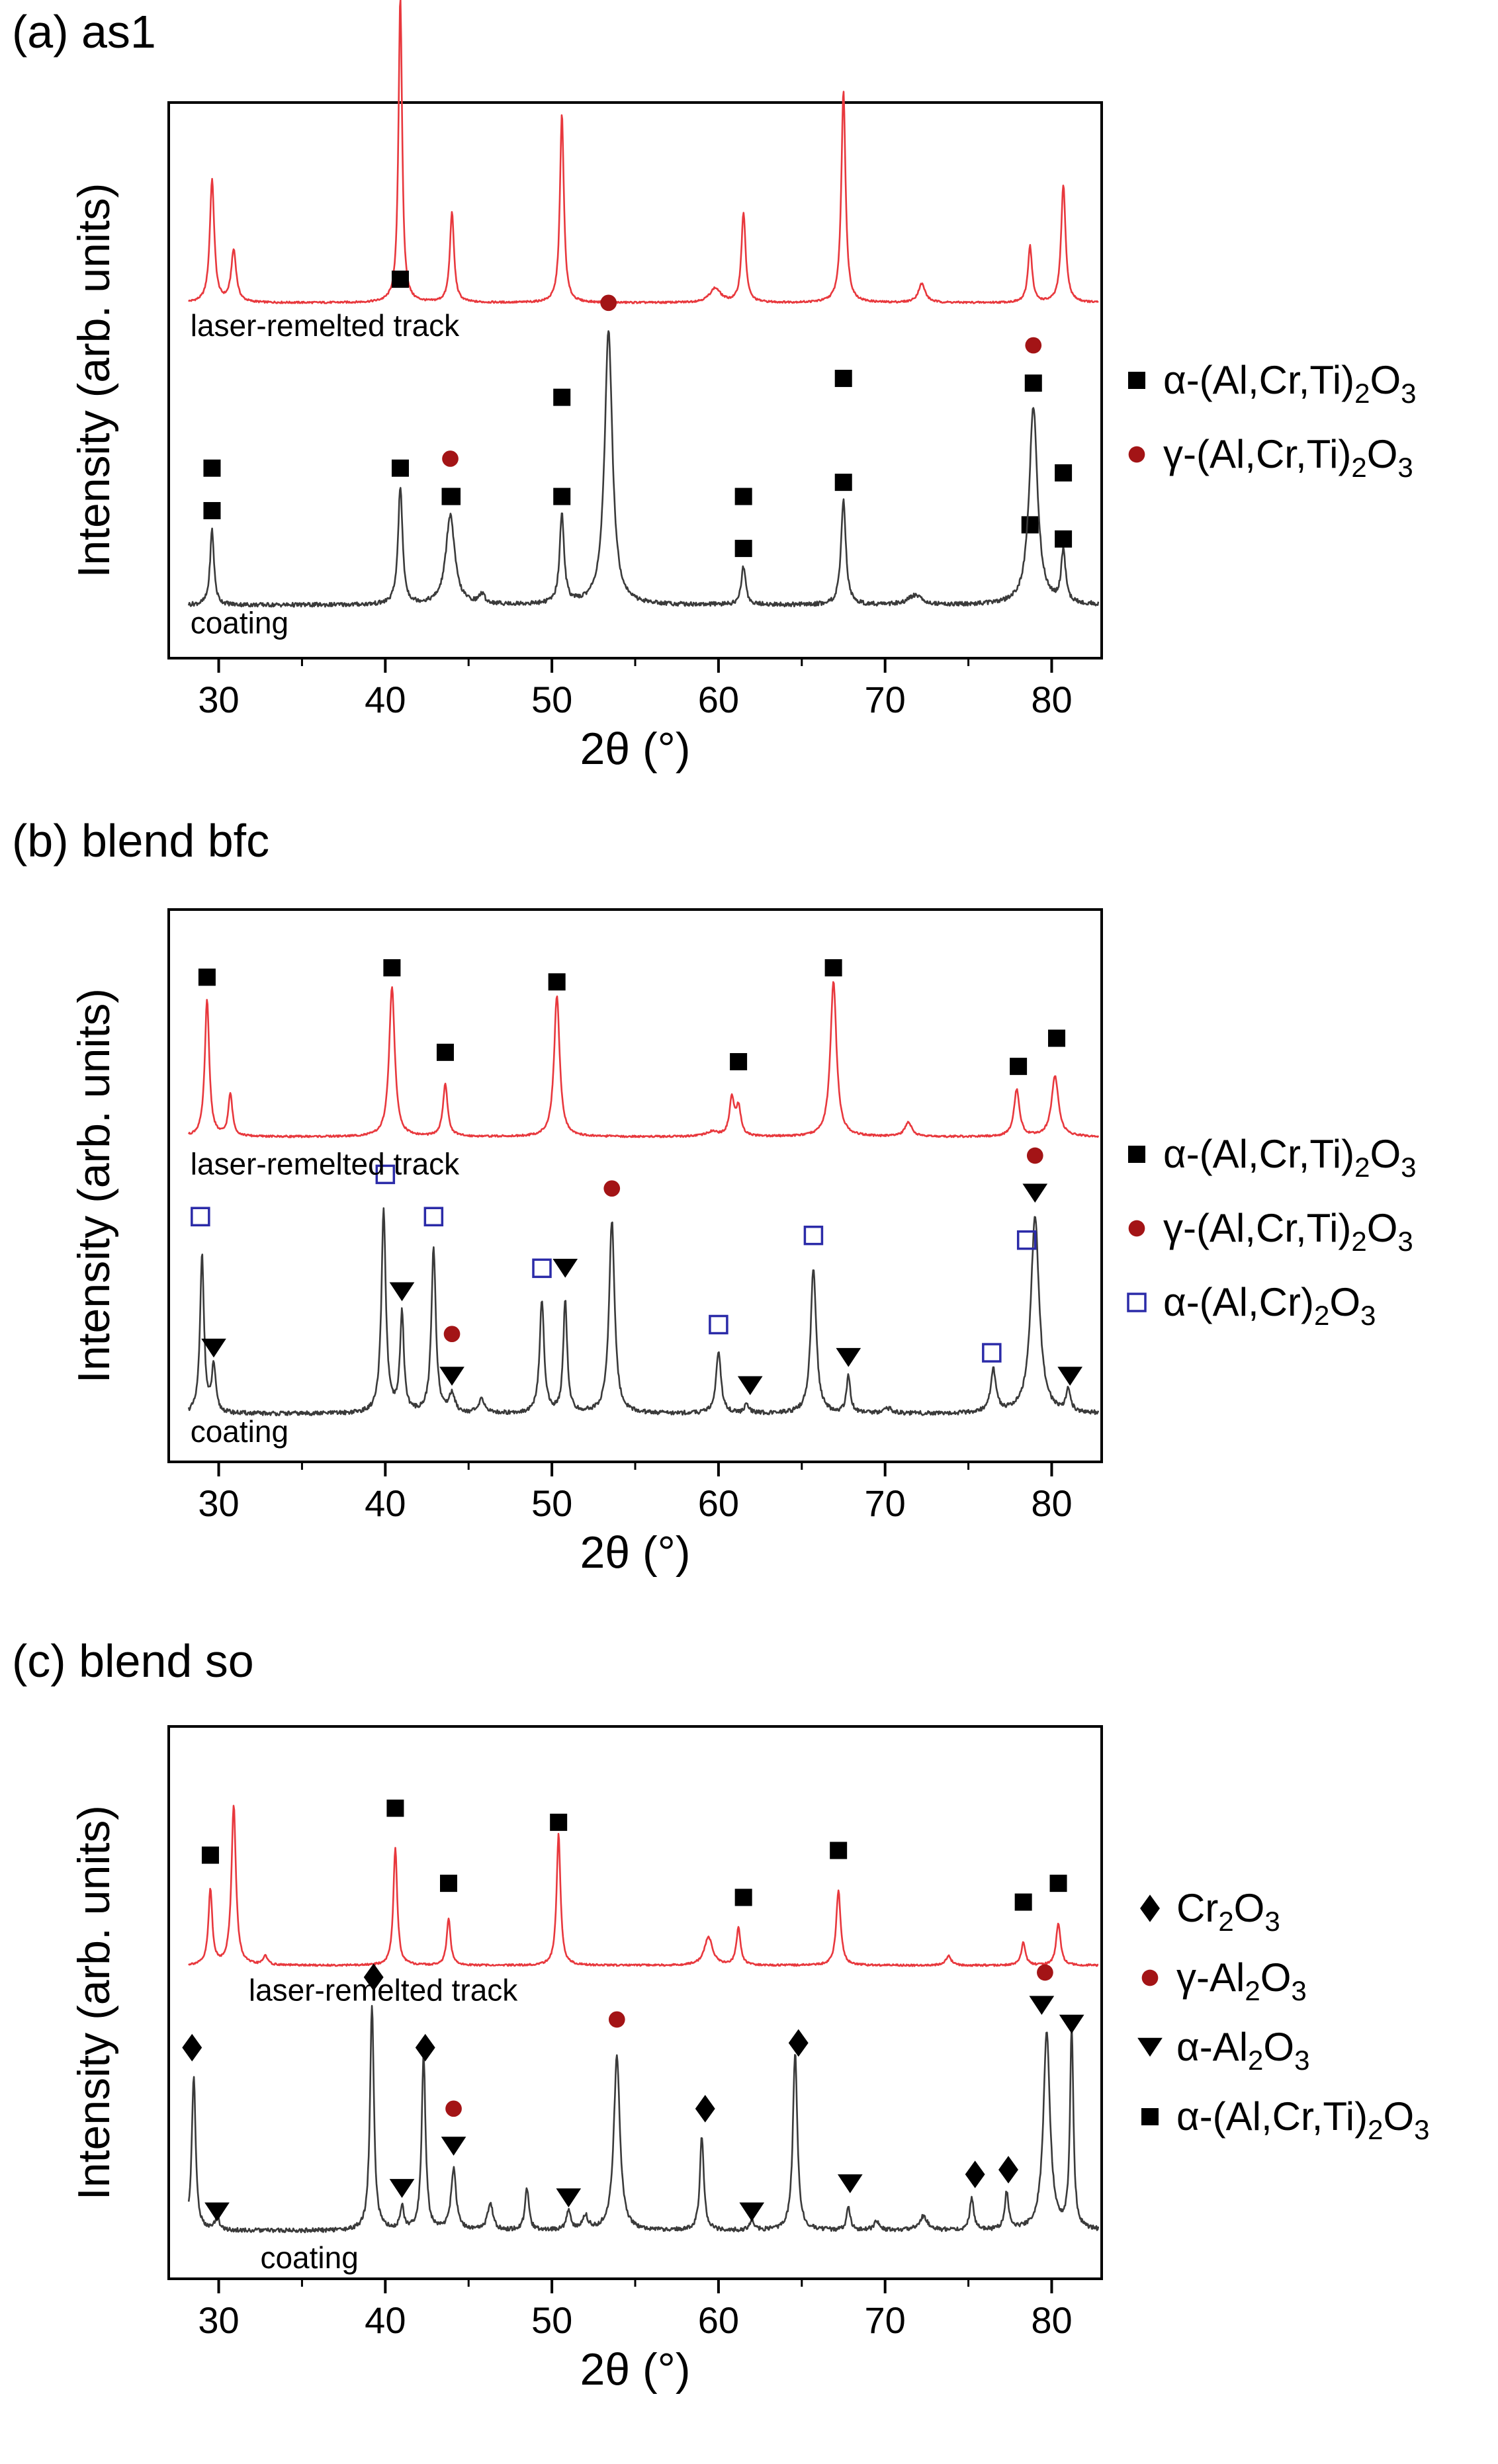 The image size is (1498, 2464). Describe the element at coordinates (1241, 1980) in the screenshot. I see `legend-label: γ-Al2O3` at that location.